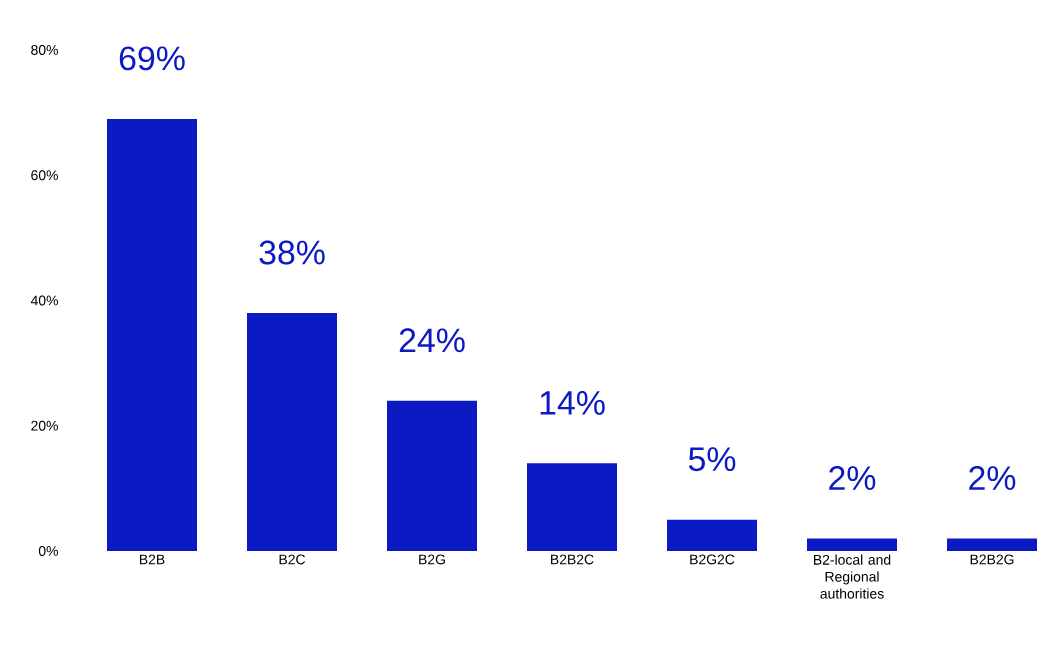  Describe the element at coordinates (44, 175) in the screenshot. I see `y-tick-label: 60%` at that location.